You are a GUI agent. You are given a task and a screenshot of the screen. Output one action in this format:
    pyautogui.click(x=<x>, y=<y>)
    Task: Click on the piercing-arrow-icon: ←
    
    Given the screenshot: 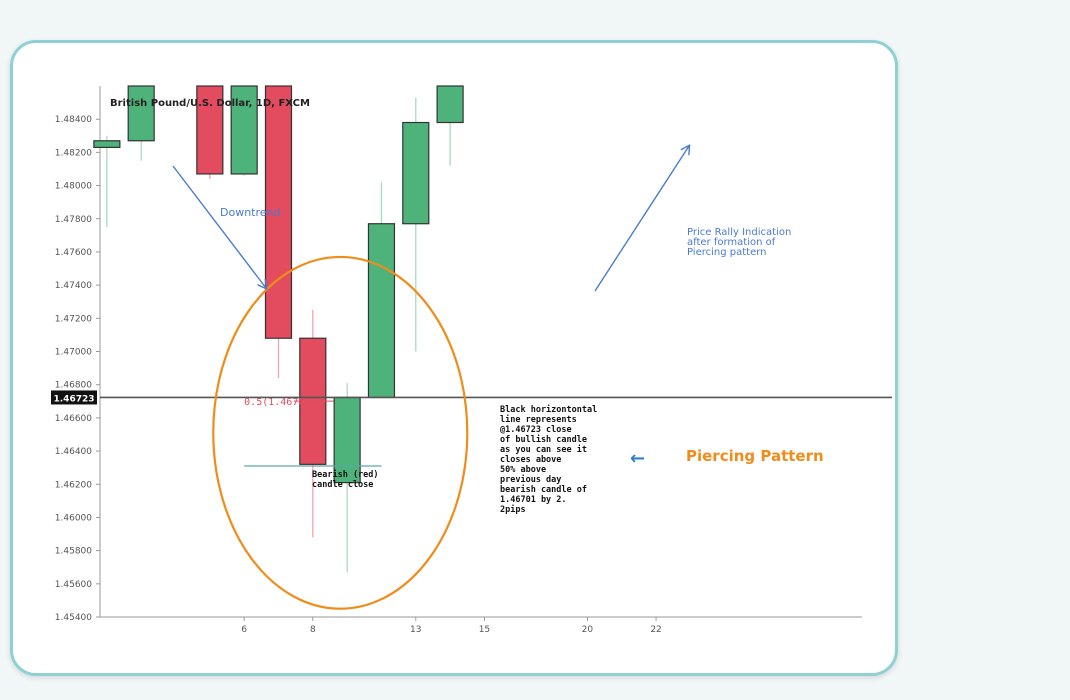 What is the action you would take?
    pyautogui.click(x=637, y=458)
    